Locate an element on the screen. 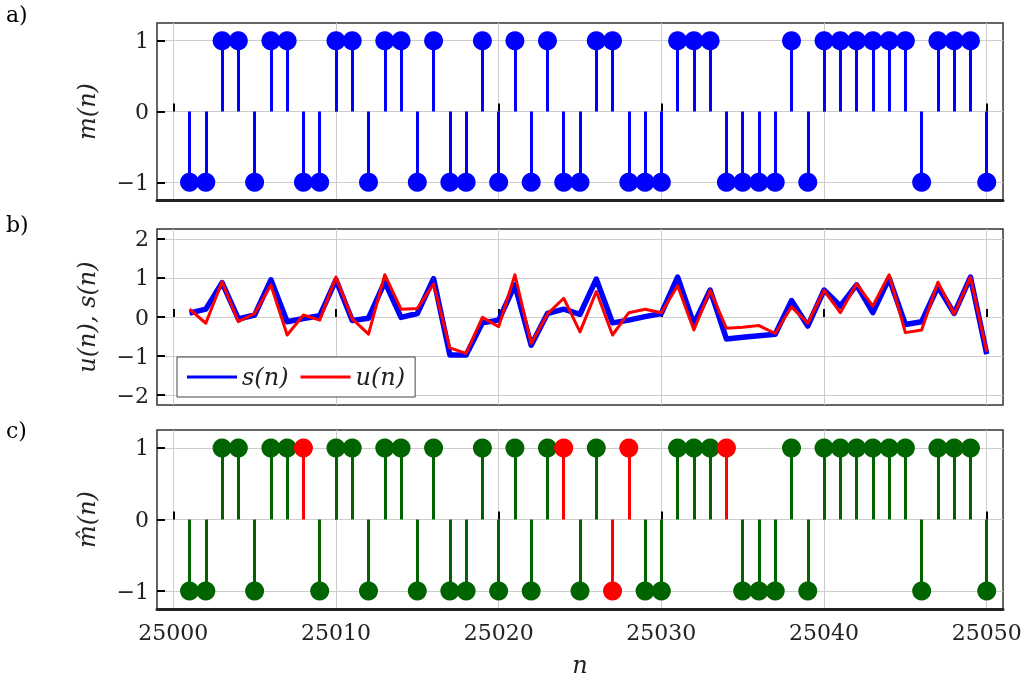 This screenshot has height=682, width=1030. y-axis-title: u(n), s(n) is located at coordinates (87, 317).